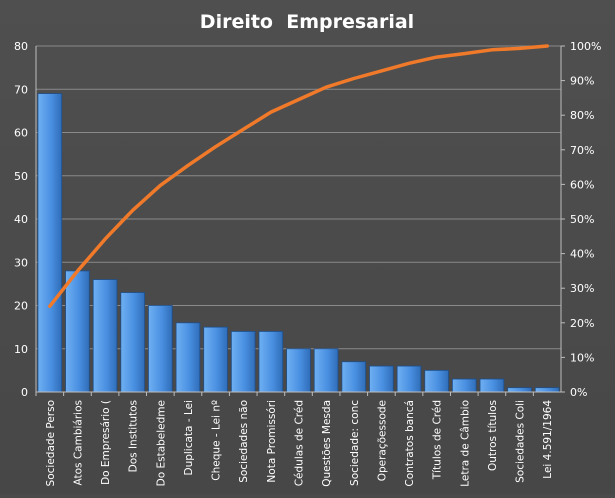  I want to click on y-right-tick-label: 30%, so click(582, 288).